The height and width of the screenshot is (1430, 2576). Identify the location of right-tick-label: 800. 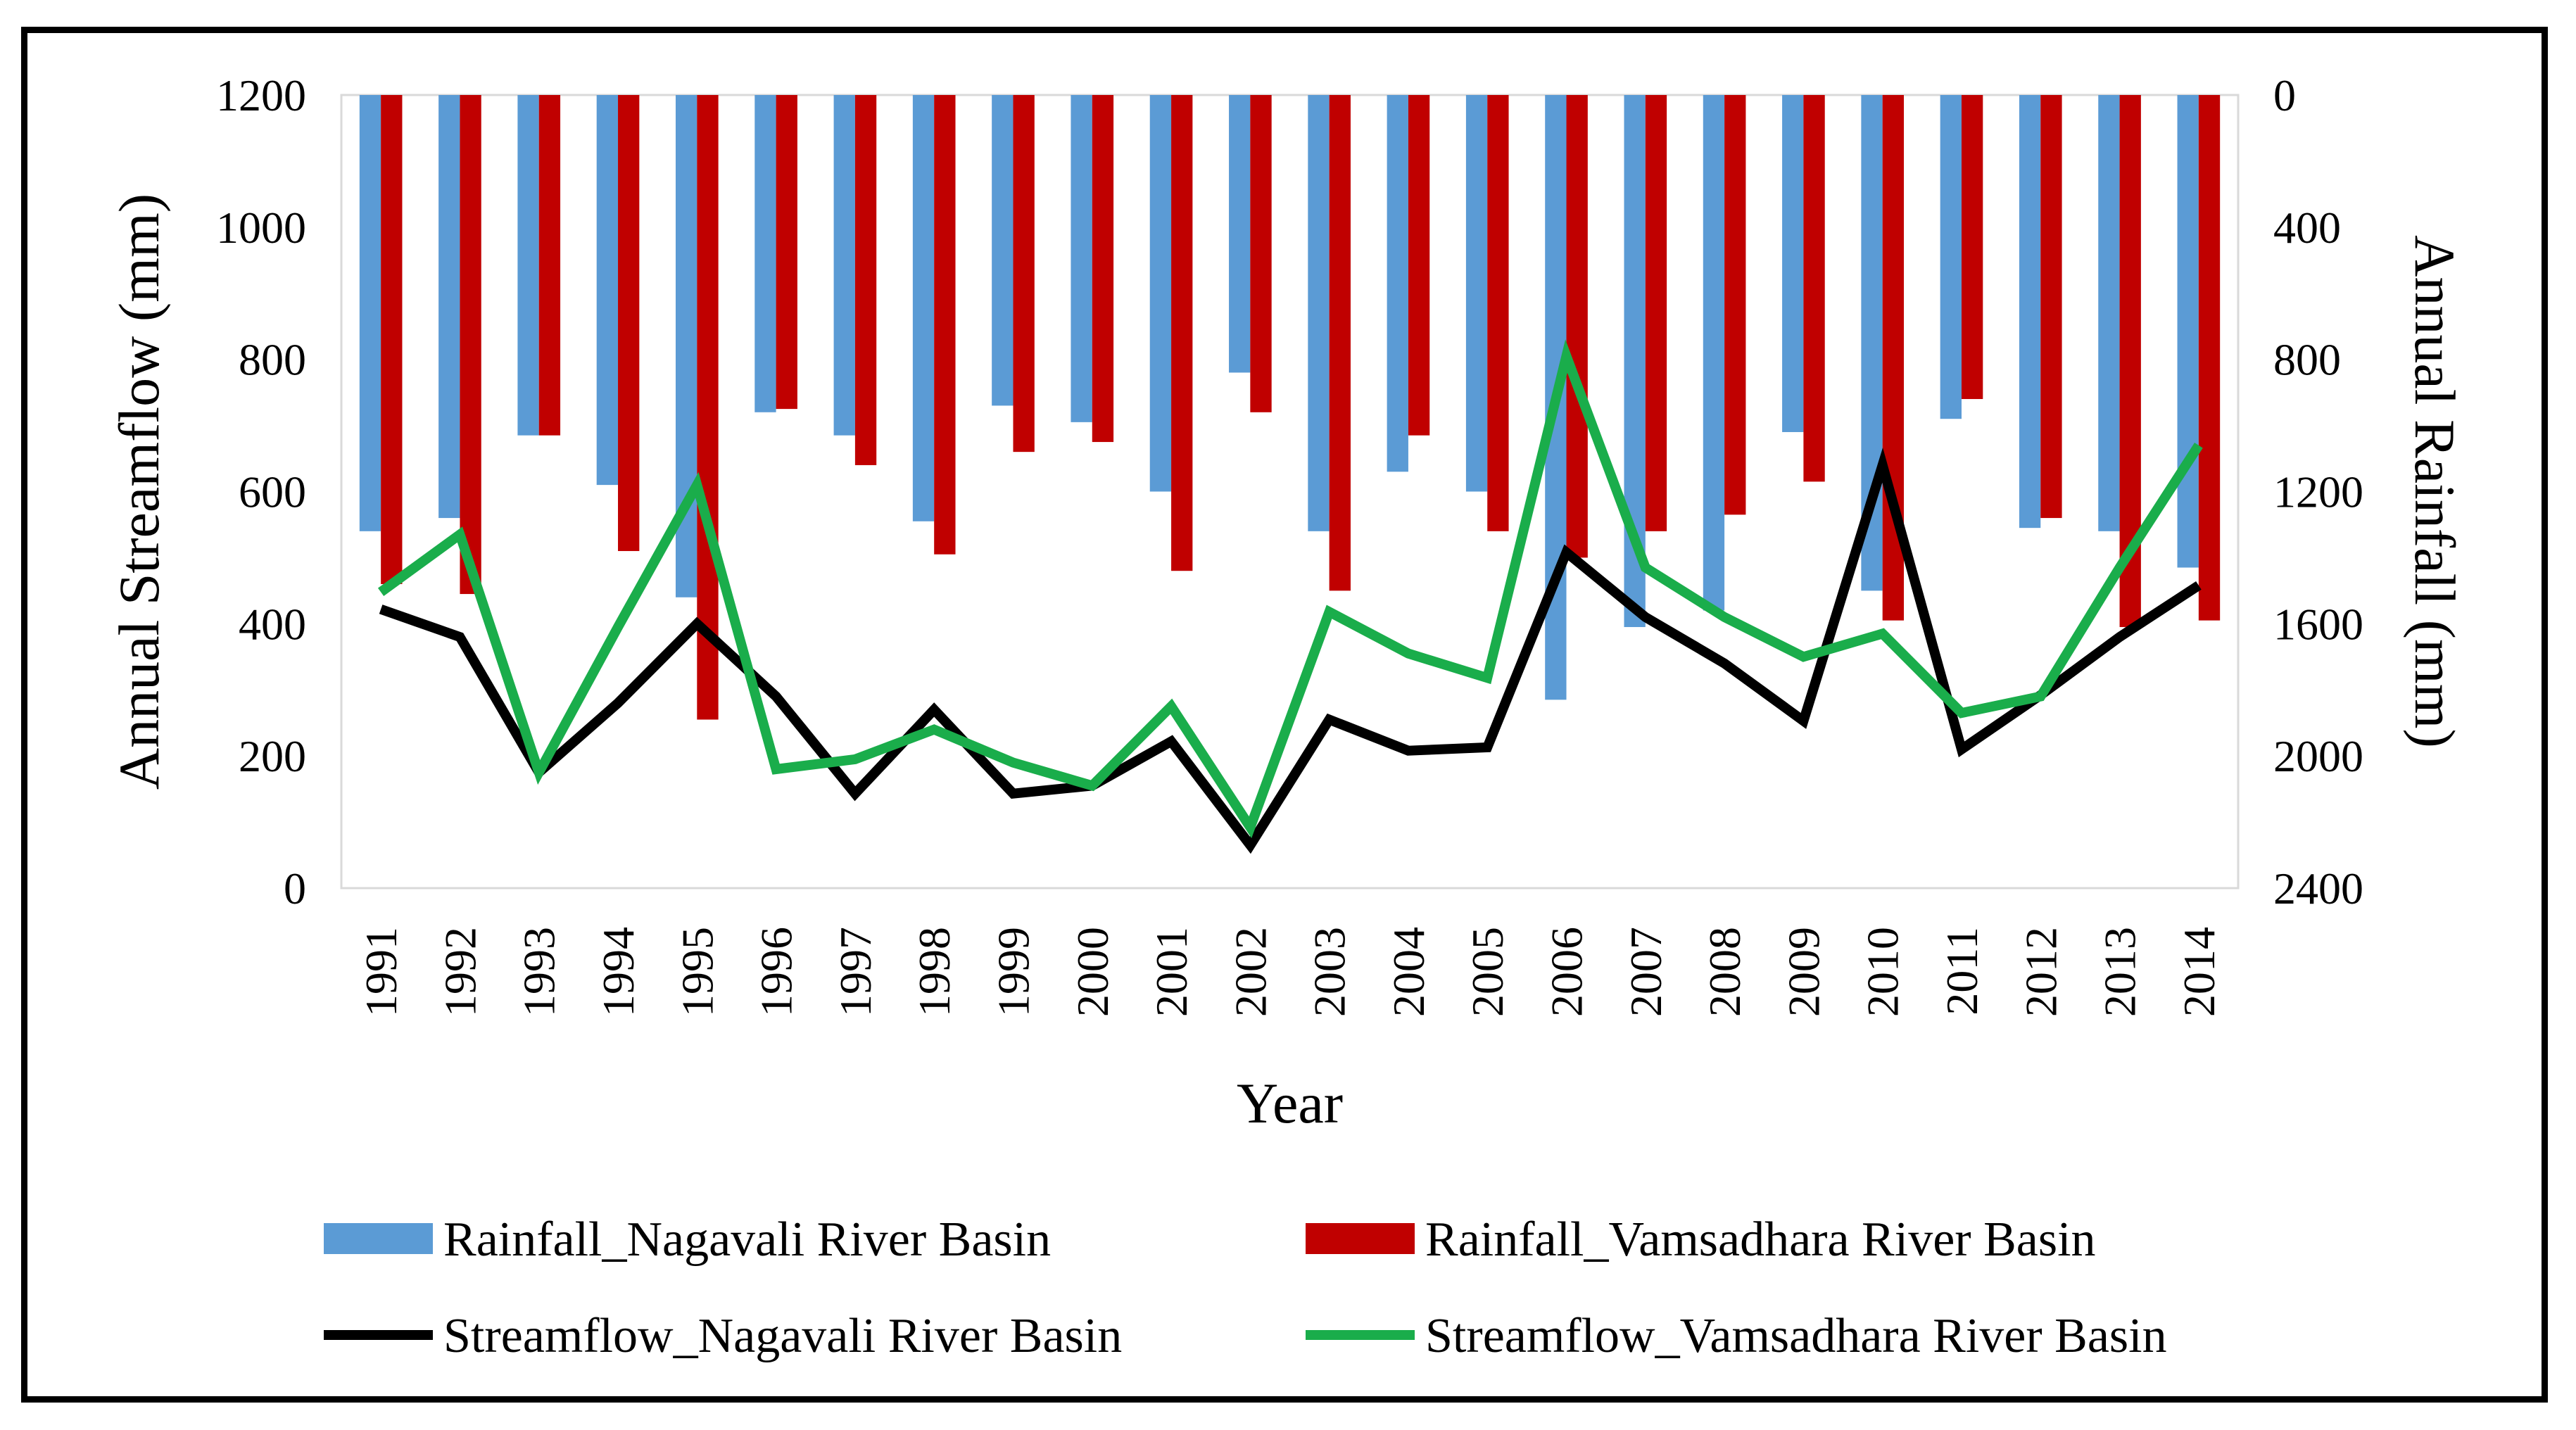
(2307, 360).